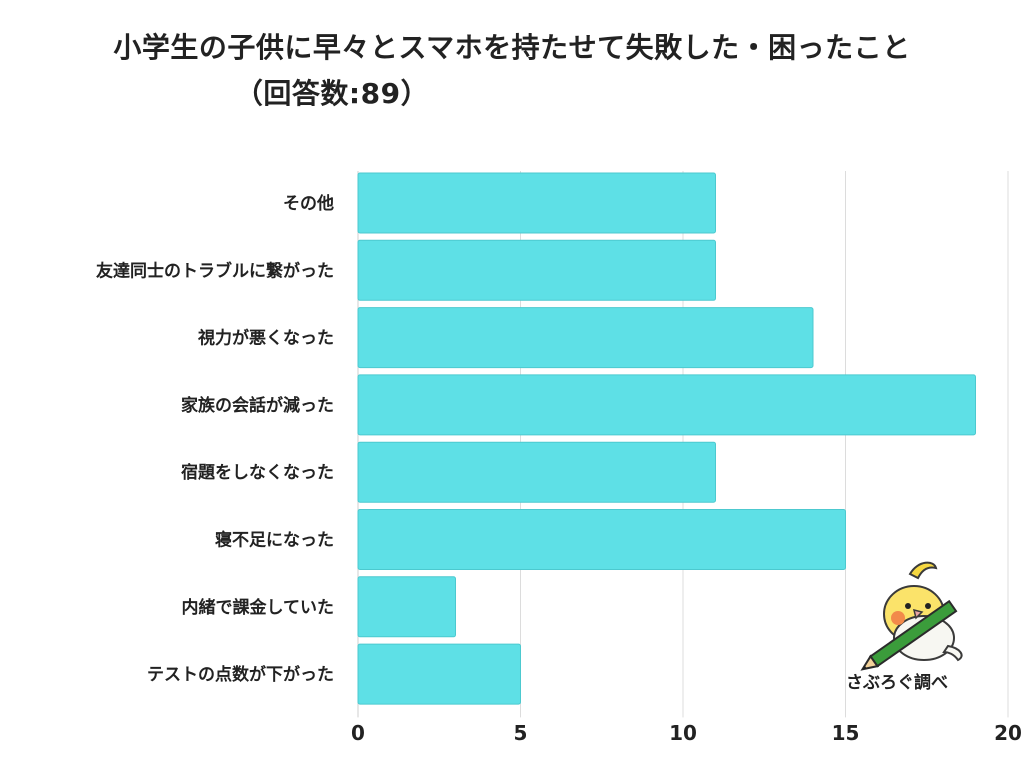 The height and width of the screenshot is (768, 1024). What do you see at coordinates (258, 607) in the screenshot?
I see `category-label: 内緒で課金していた` at bounding box center [258, 607].